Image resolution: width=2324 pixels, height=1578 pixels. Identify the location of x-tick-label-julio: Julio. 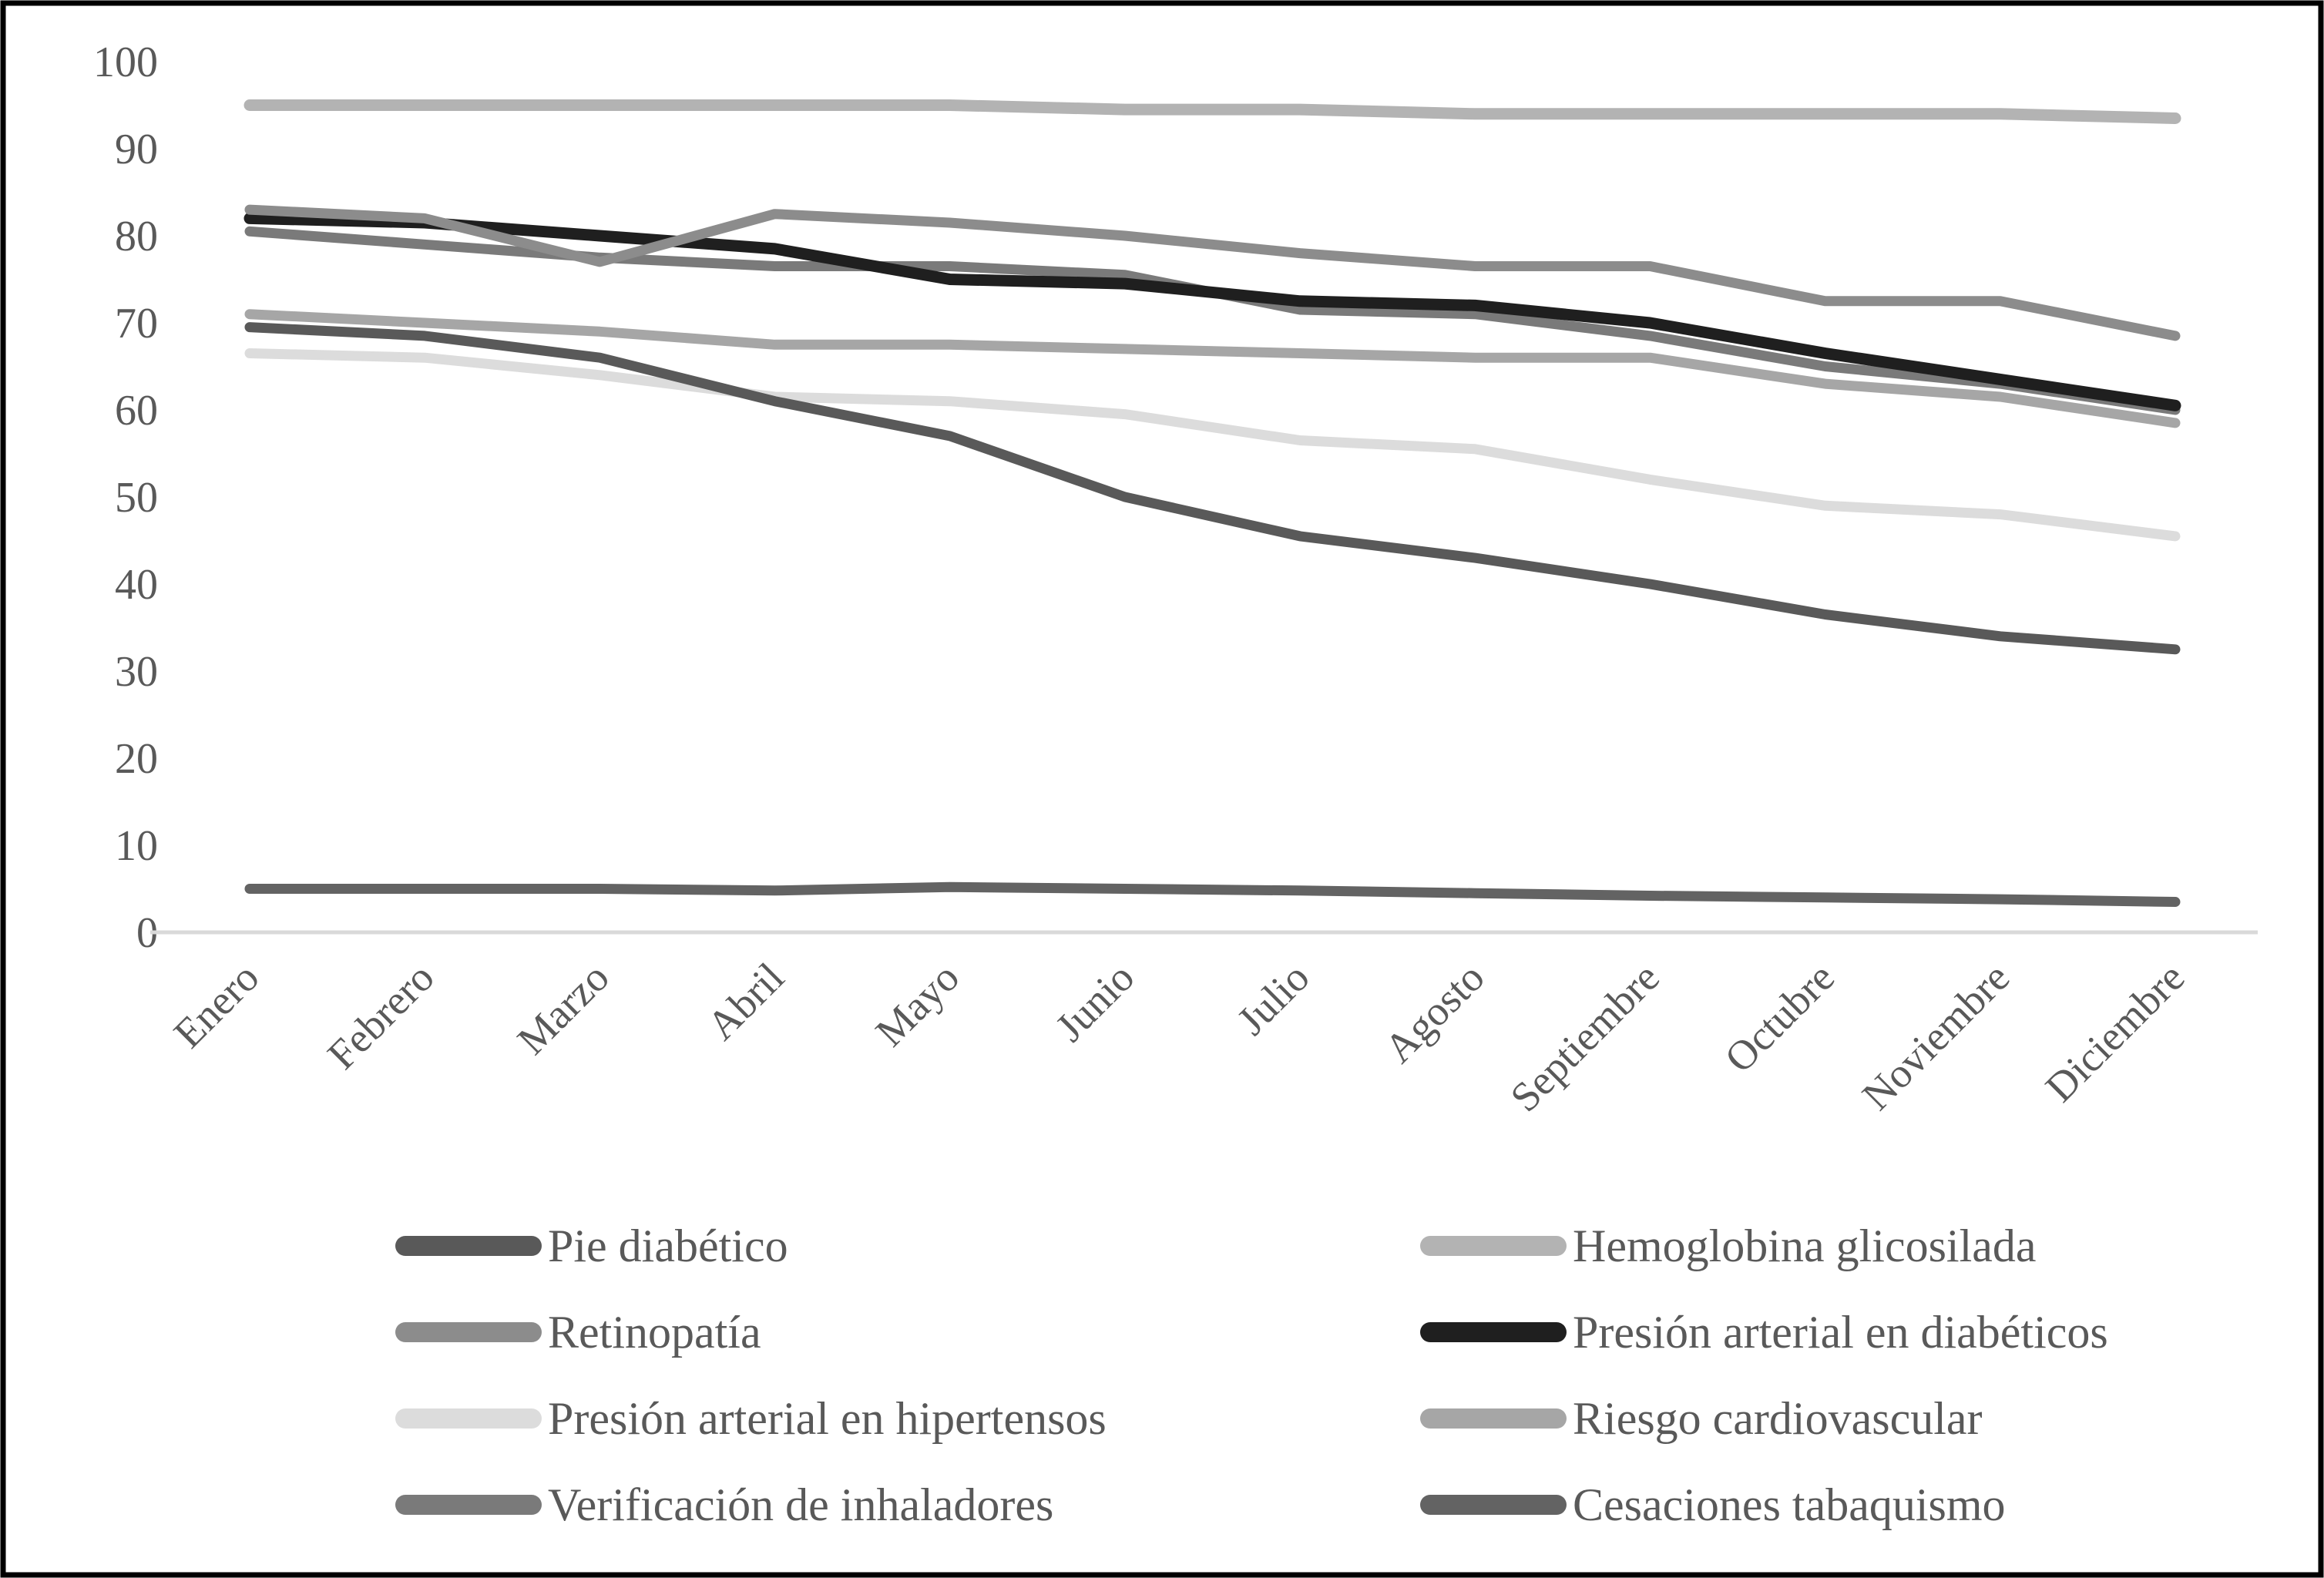
(1273, 999).